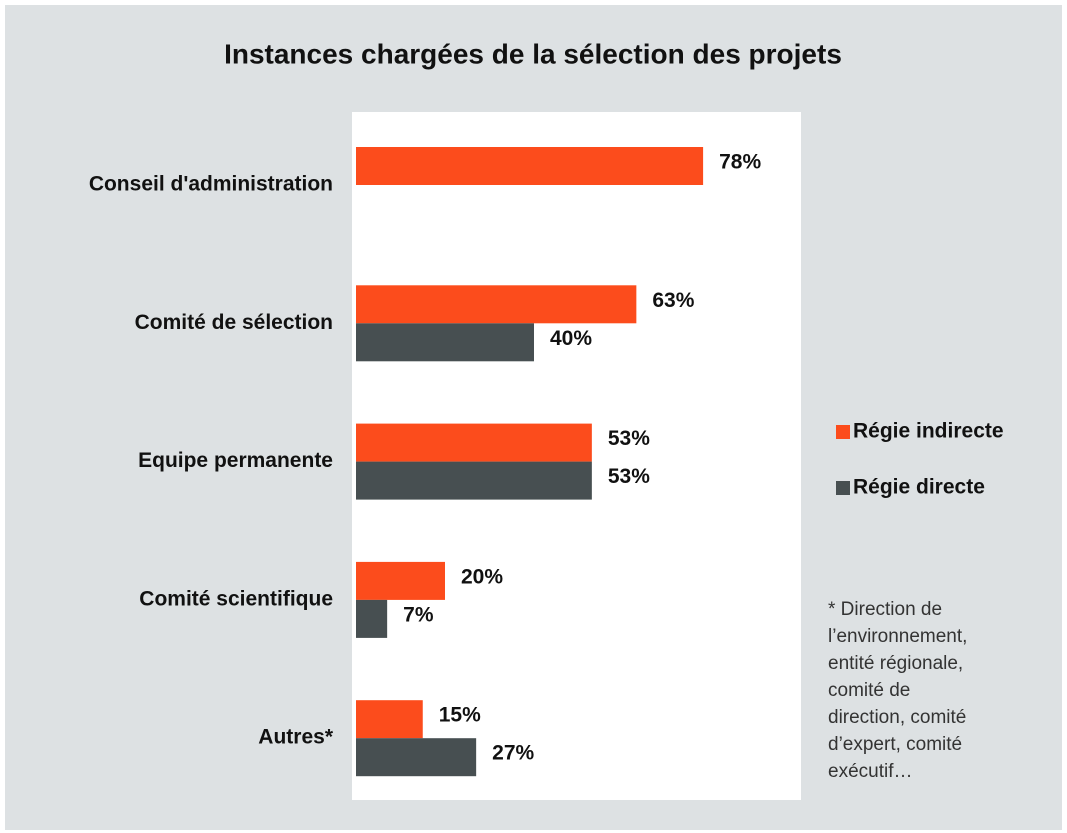 This screenshot has width=1067, height=833. I want to click on footnote-line: entité régionale,, so click(895, 663).